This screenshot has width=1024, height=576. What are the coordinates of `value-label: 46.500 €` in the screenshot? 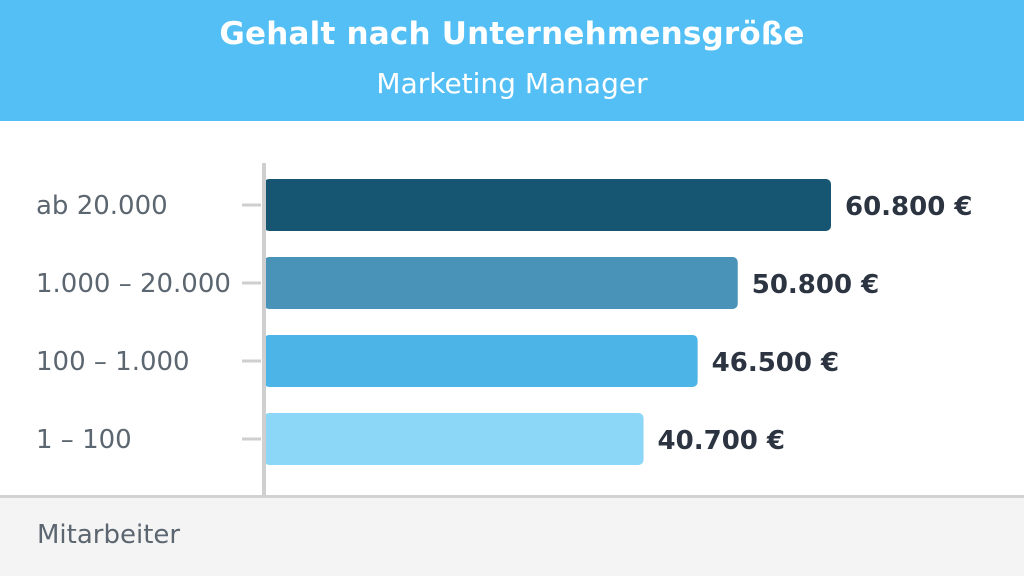 It's located at (775, 363).